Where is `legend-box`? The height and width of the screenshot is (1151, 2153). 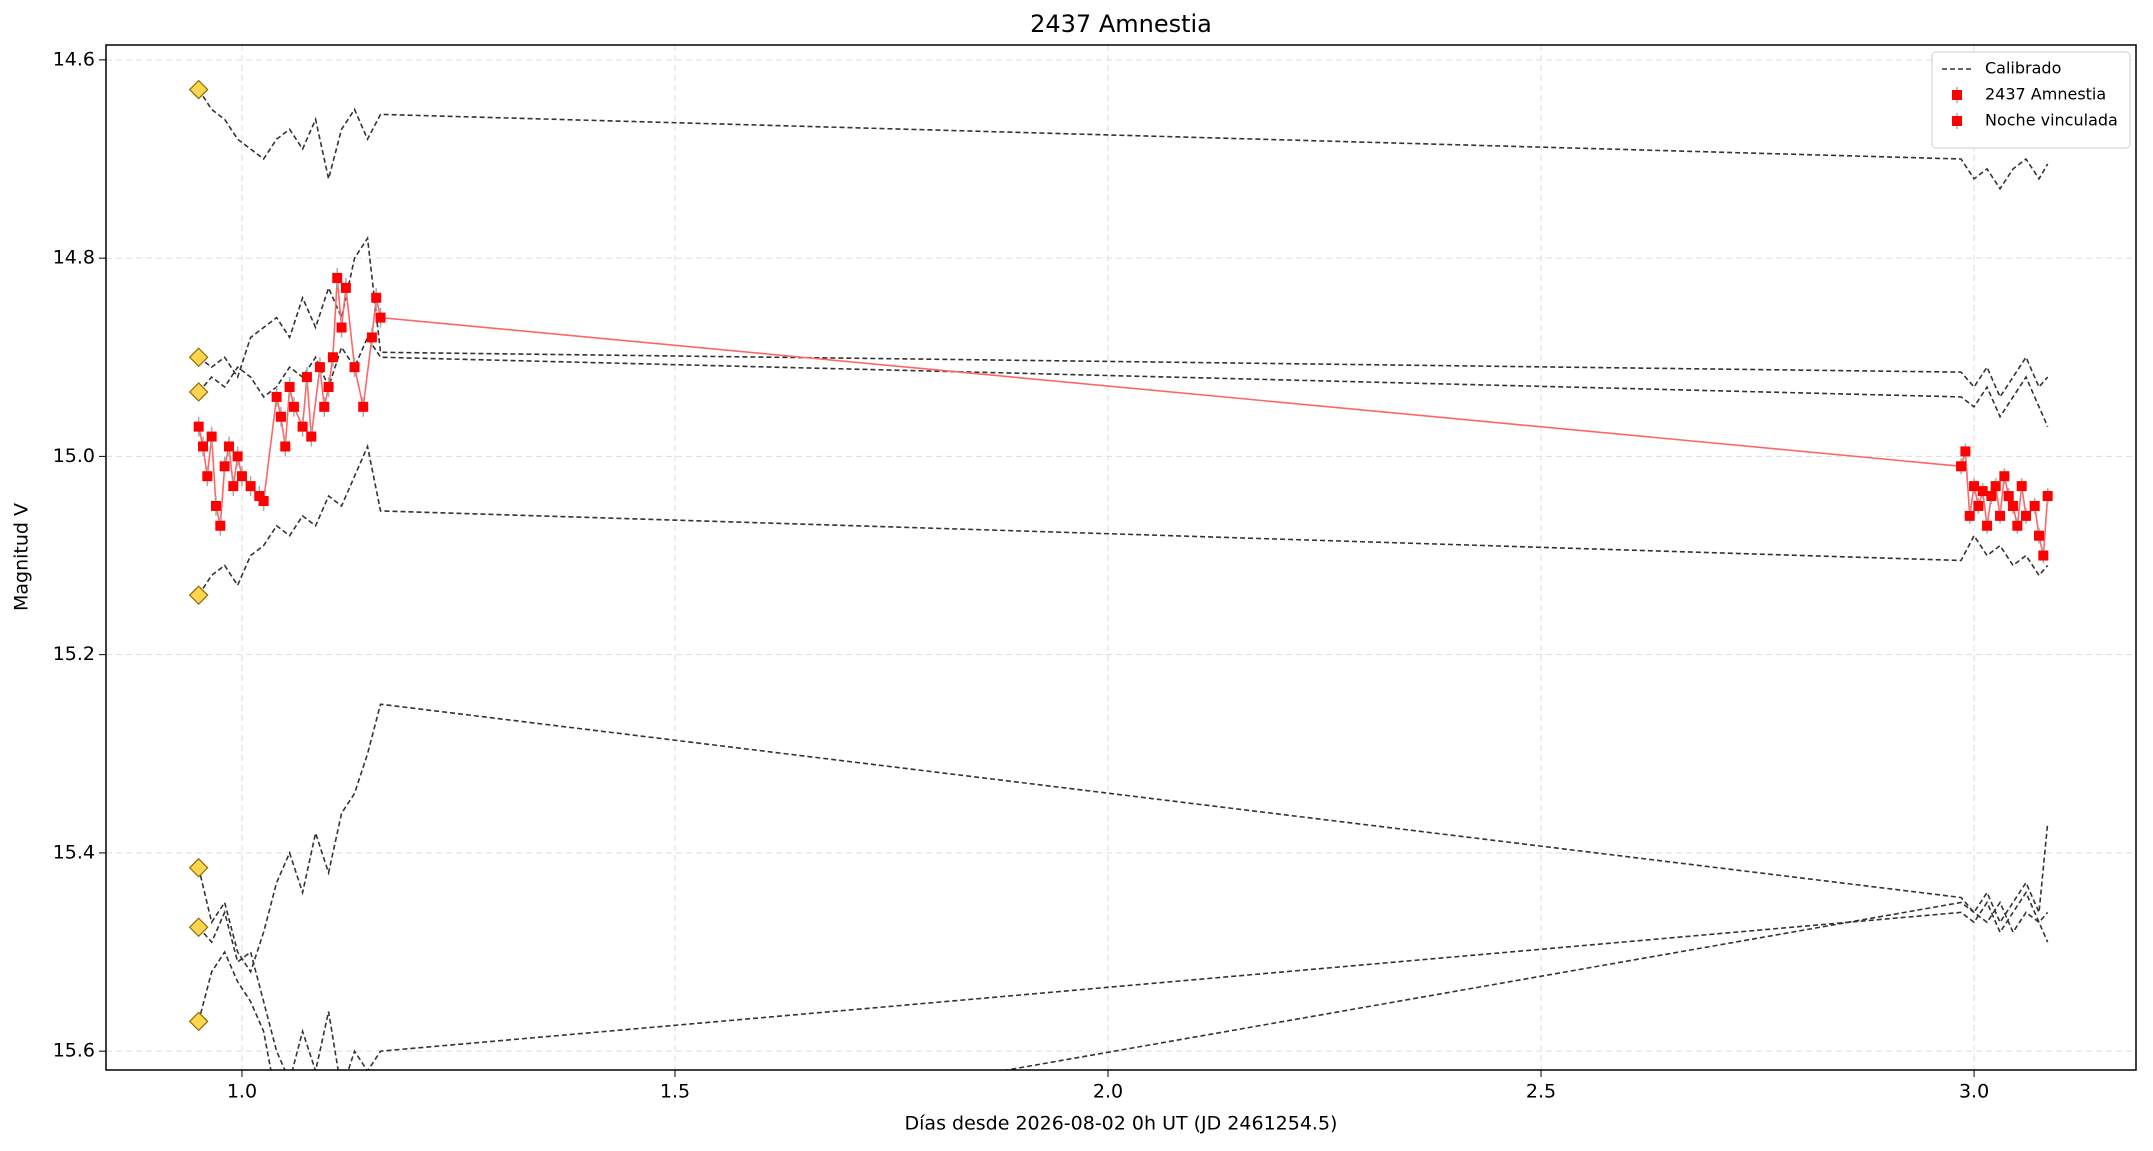 legend-box is located at coordinates (2031, 100).